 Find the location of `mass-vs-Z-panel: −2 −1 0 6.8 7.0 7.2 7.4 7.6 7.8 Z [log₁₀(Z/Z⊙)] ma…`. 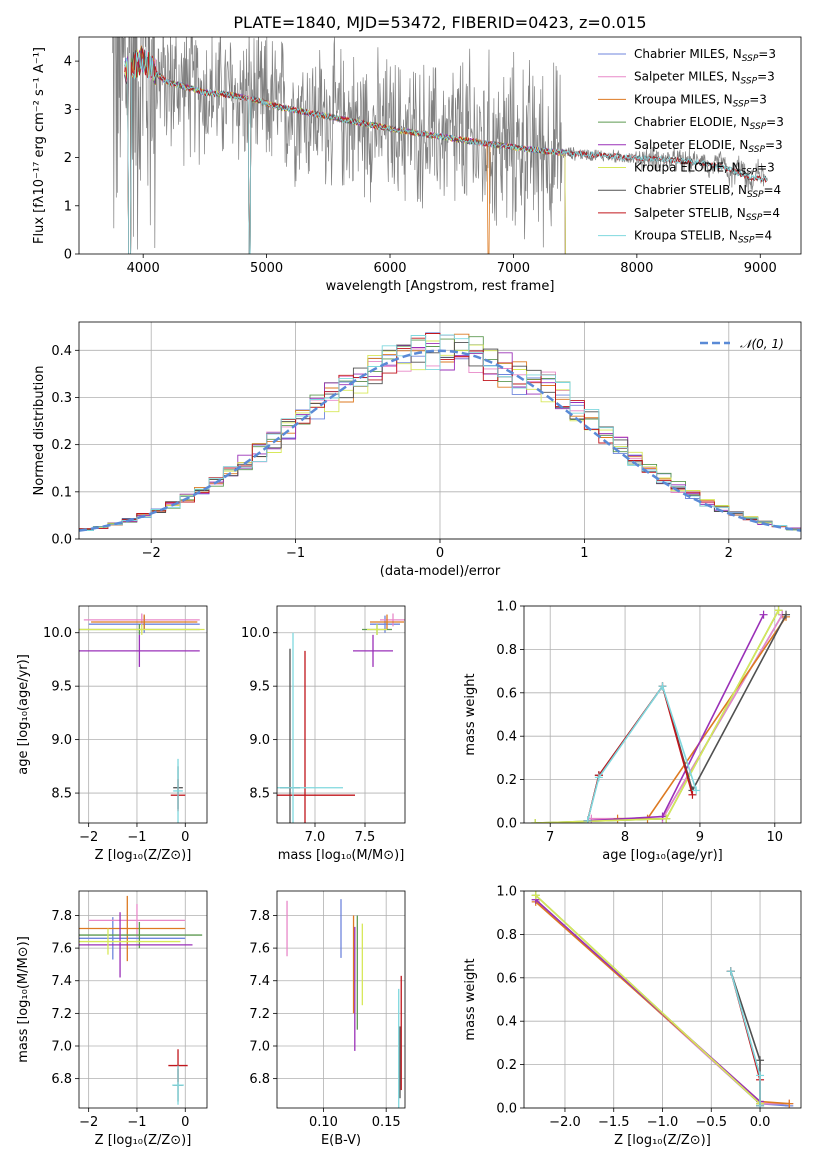

mass-vs-Z-panel: −2 −1 0 6.8 7.0 7.2 7.4 7.6 7.8 Z [log₁₀(Z/Z⊙)] ma… is located at coordinates (112, 1019).